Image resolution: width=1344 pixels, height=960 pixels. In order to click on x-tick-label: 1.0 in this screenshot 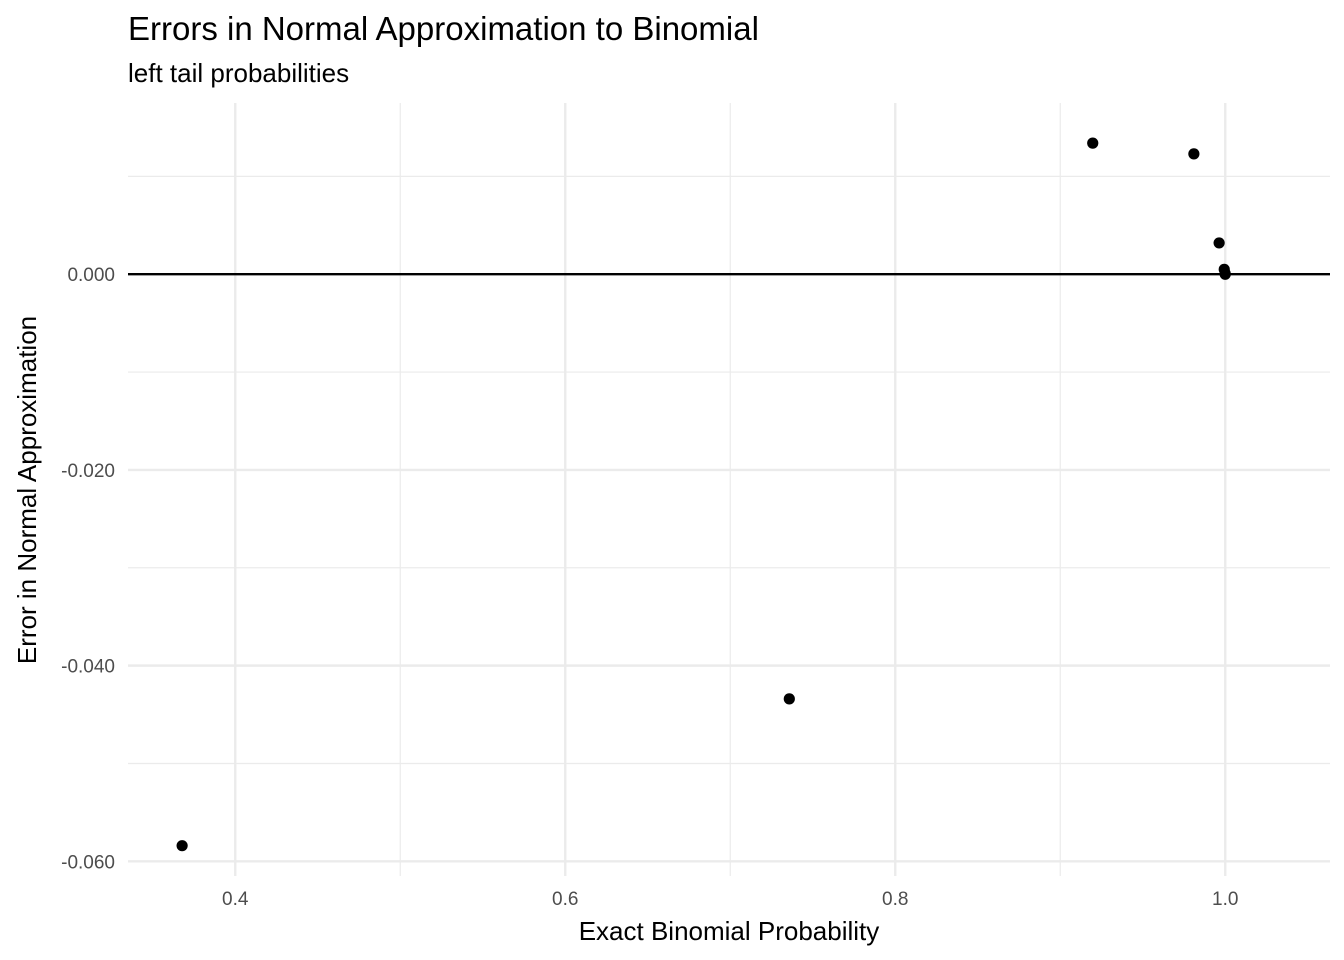, I will do `click(1225, 899)`.